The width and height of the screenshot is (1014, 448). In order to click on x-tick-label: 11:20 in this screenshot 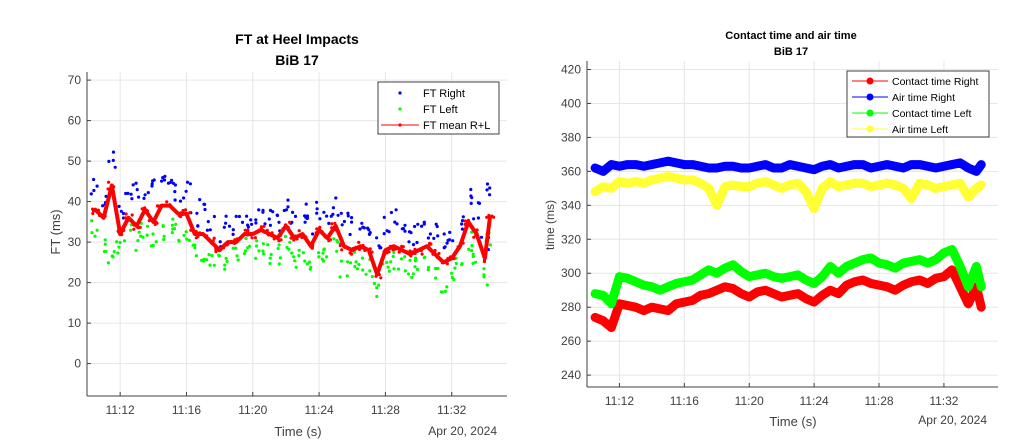, I will do `click(252, 410)`.